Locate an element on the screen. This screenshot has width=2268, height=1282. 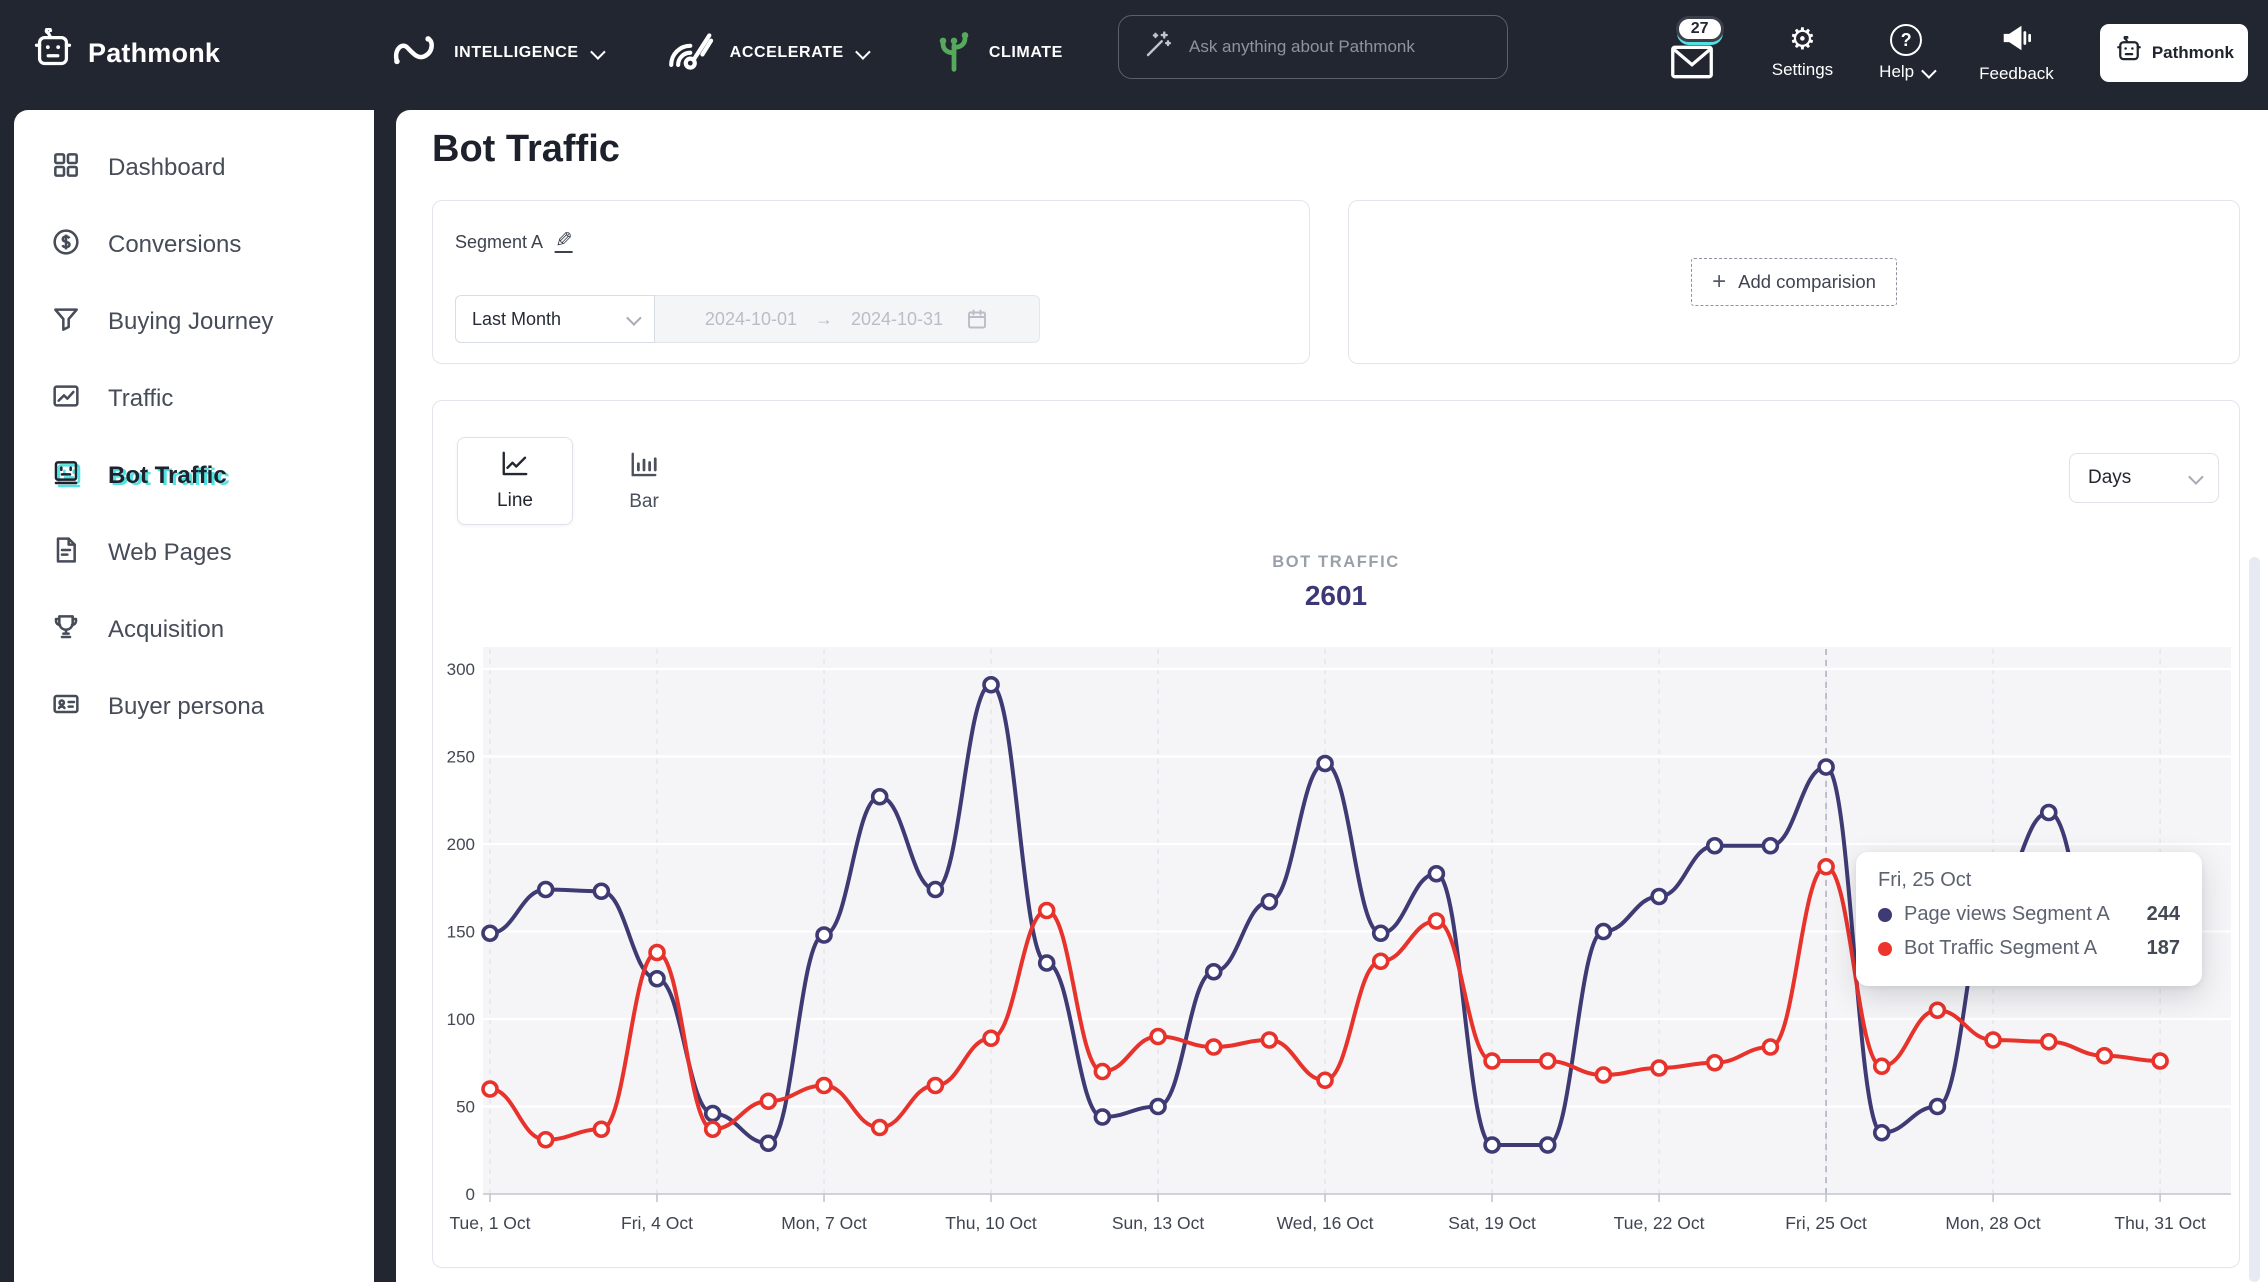
menu-climate: CLIMATE is located at coordinates (997, 53).